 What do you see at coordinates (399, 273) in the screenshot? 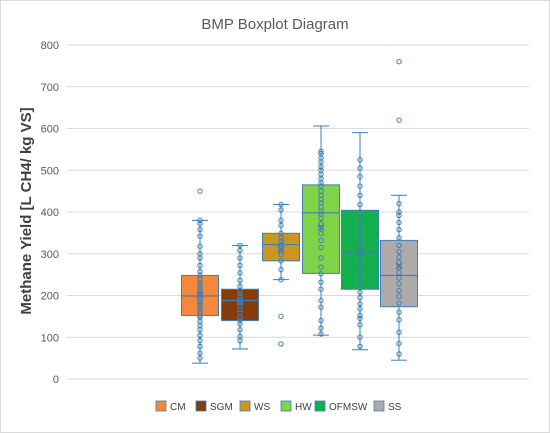
I see `box-iqr` at bounding box center [399, 273].